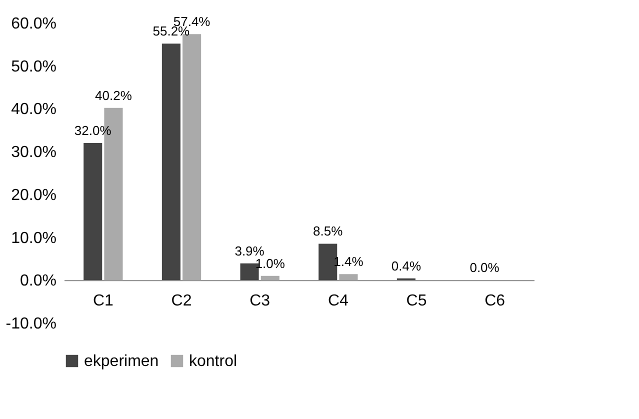 This screenshot has width=639, height=419. Describe the element at coordinates (103, 301) in the screenshot. I see `x-tick-label: C1` at that location.